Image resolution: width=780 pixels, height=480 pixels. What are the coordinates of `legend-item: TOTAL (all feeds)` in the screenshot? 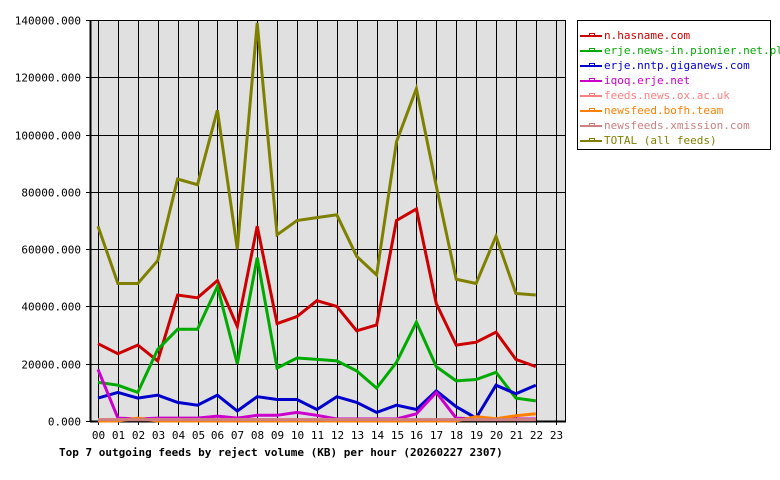 It's located at (648, 140).